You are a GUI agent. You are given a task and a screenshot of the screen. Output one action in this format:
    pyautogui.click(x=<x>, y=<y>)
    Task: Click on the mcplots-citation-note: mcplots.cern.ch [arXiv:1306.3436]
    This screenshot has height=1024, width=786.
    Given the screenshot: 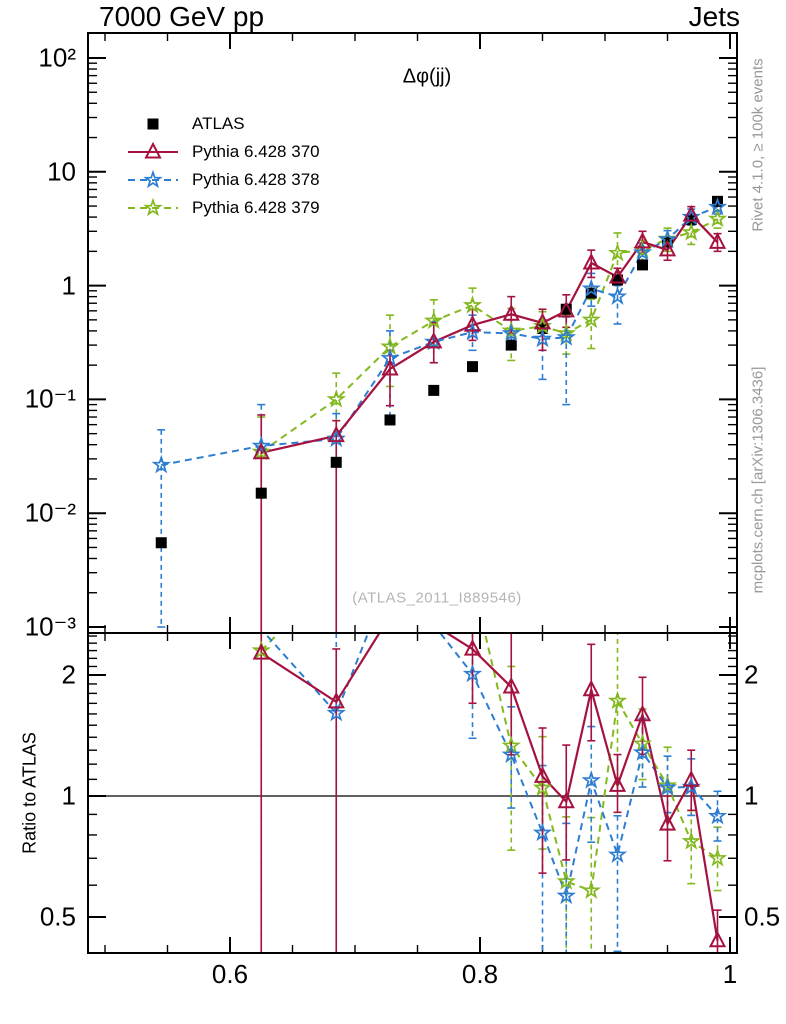 What is the action you would take?
    pyautogui.click(x=758, y=480)
    